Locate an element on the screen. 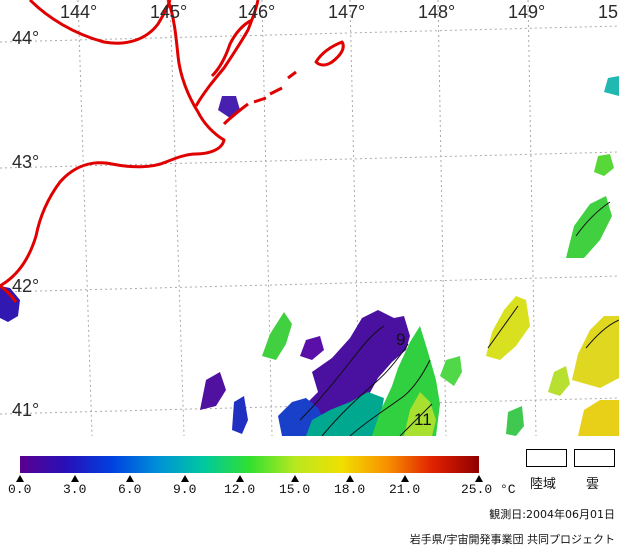  coastline-cape is located at coordinates (9, 293).